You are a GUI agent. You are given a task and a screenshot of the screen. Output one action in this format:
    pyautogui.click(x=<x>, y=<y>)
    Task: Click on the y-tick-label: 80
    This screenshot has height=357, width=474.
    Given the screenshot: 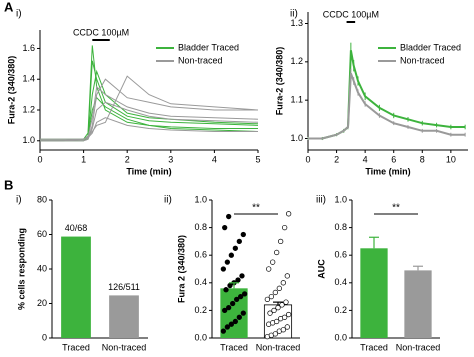 What is the action you would take?
    pyautogui.click(x=42, y=199)
    